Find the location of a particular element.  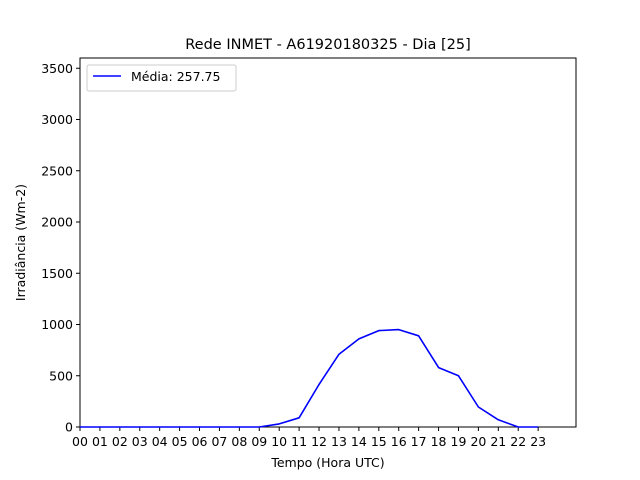

x-tick-label: 08 is located at coordinates (239, 441).